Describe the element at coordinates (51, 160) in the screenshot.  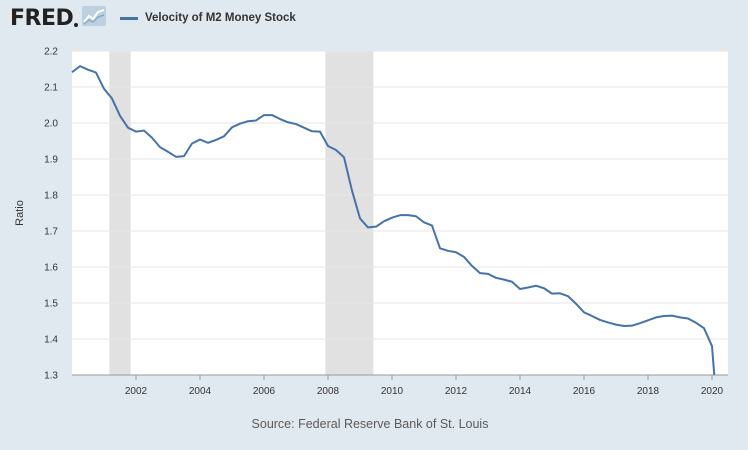
I see `y-tick-label: 1.9` at that location.